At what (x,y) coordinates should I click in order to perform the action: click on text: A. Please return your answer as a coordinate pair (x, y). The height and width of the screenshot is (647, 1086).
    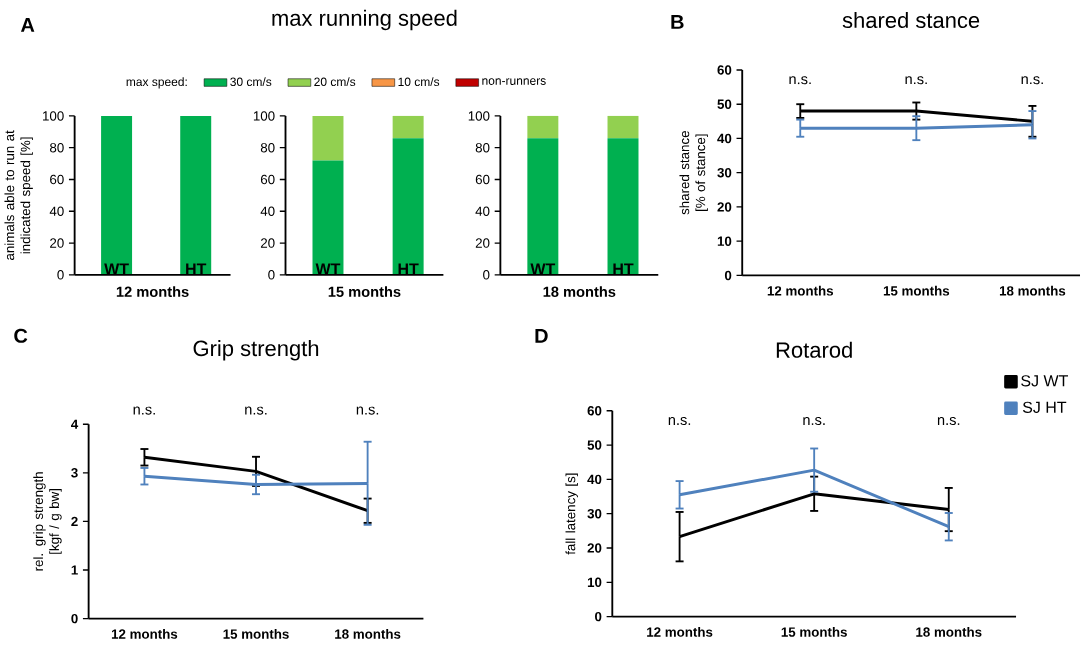
    Looking at the image, I should click on (27, 25).